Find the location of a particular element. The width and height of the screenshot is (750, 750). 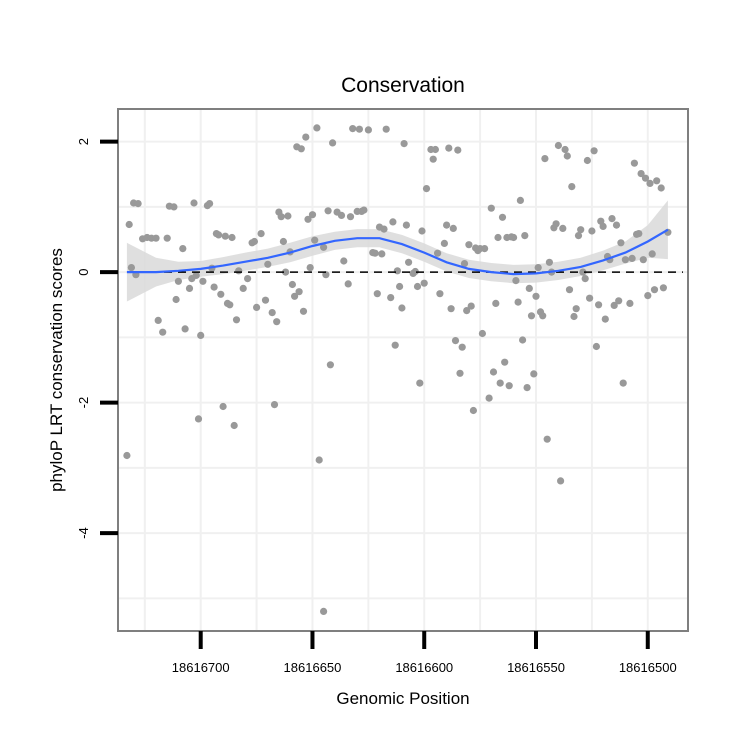

y-axis-ticks: -4 -2 0 2 is located at coordinates (97, 338).